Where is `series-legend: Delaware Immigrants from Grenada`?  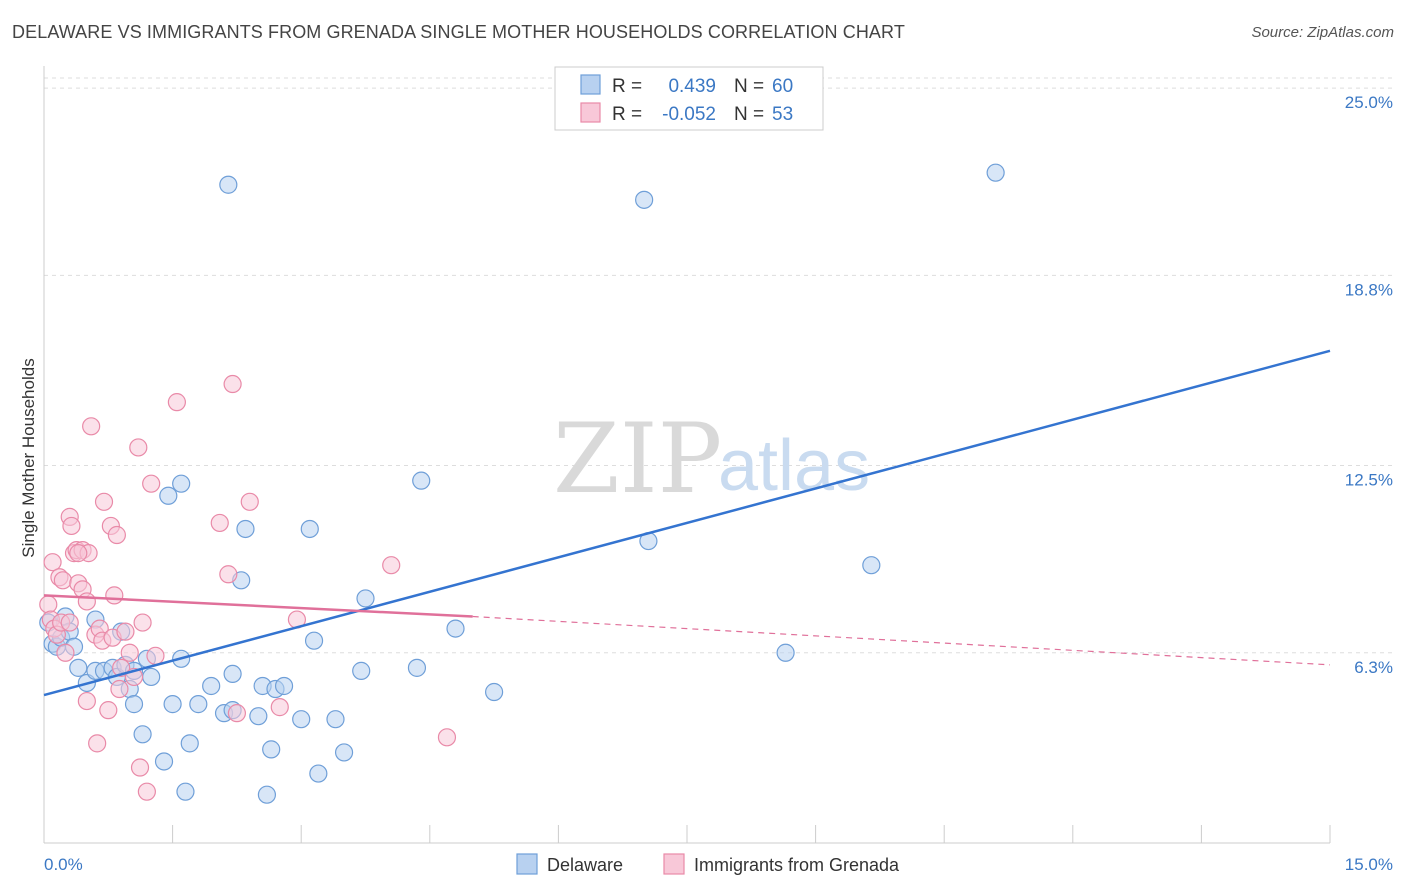 series-legend: Delaware Immigrants from Grenada is located at coordinates (708, 864).